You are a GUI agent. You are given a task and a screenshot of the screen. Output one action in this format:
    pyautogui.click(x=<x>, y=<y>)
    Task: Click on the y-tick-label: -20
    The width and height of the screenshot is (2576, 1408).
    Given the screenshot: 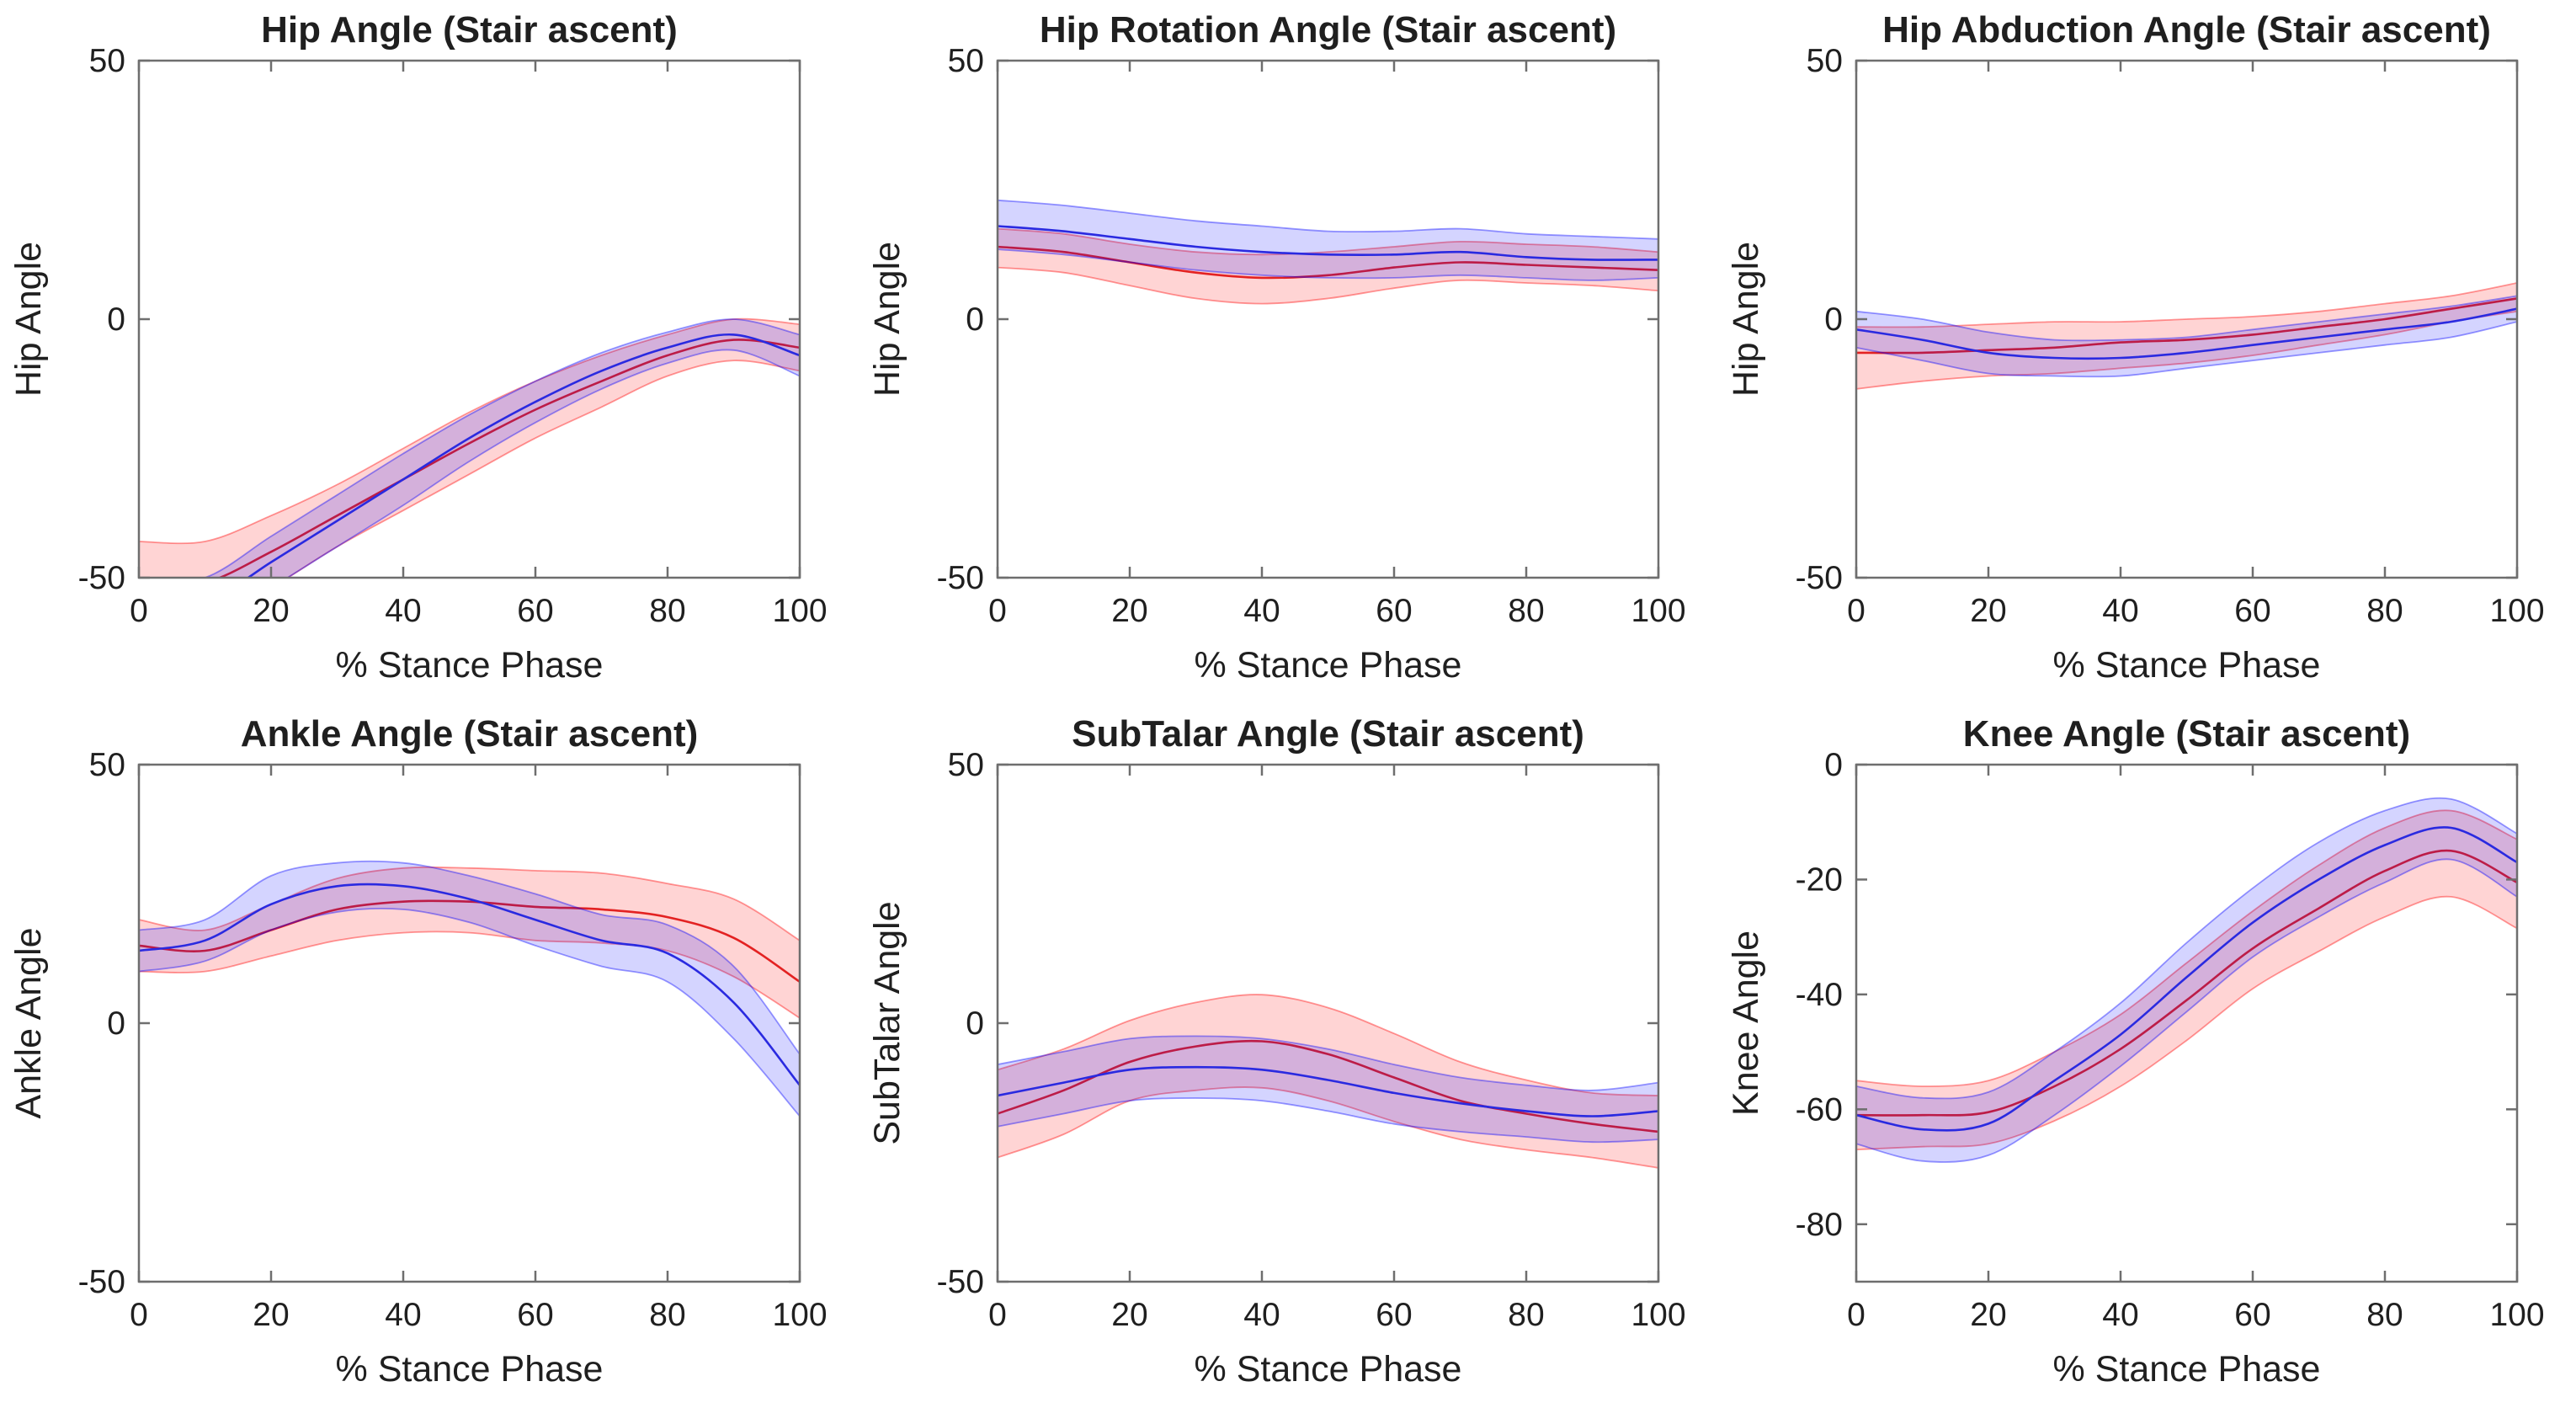 What is the action you would take?
    pyautogui.click(x=1819, y=879)
    